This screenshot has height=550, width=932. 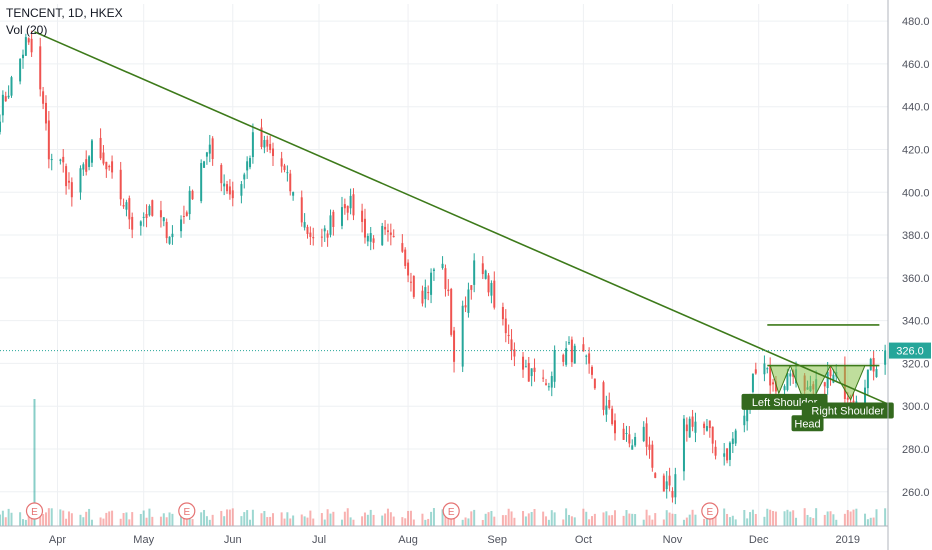 I want to click on x-tick-label: Jun, so click(x=233, y=540).